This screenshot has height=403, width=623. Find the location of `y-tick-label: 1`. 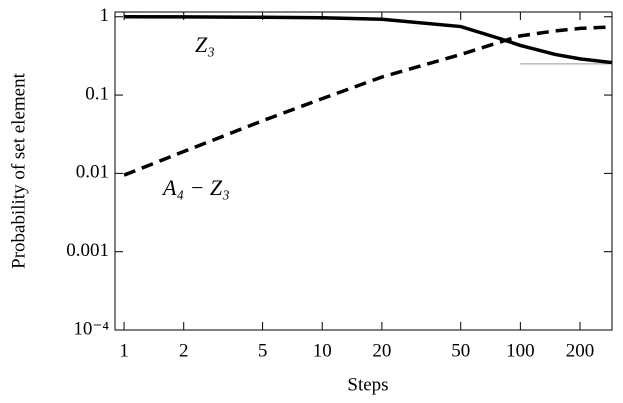

y-tick-label: 1 is located at coordinates (105, 15).